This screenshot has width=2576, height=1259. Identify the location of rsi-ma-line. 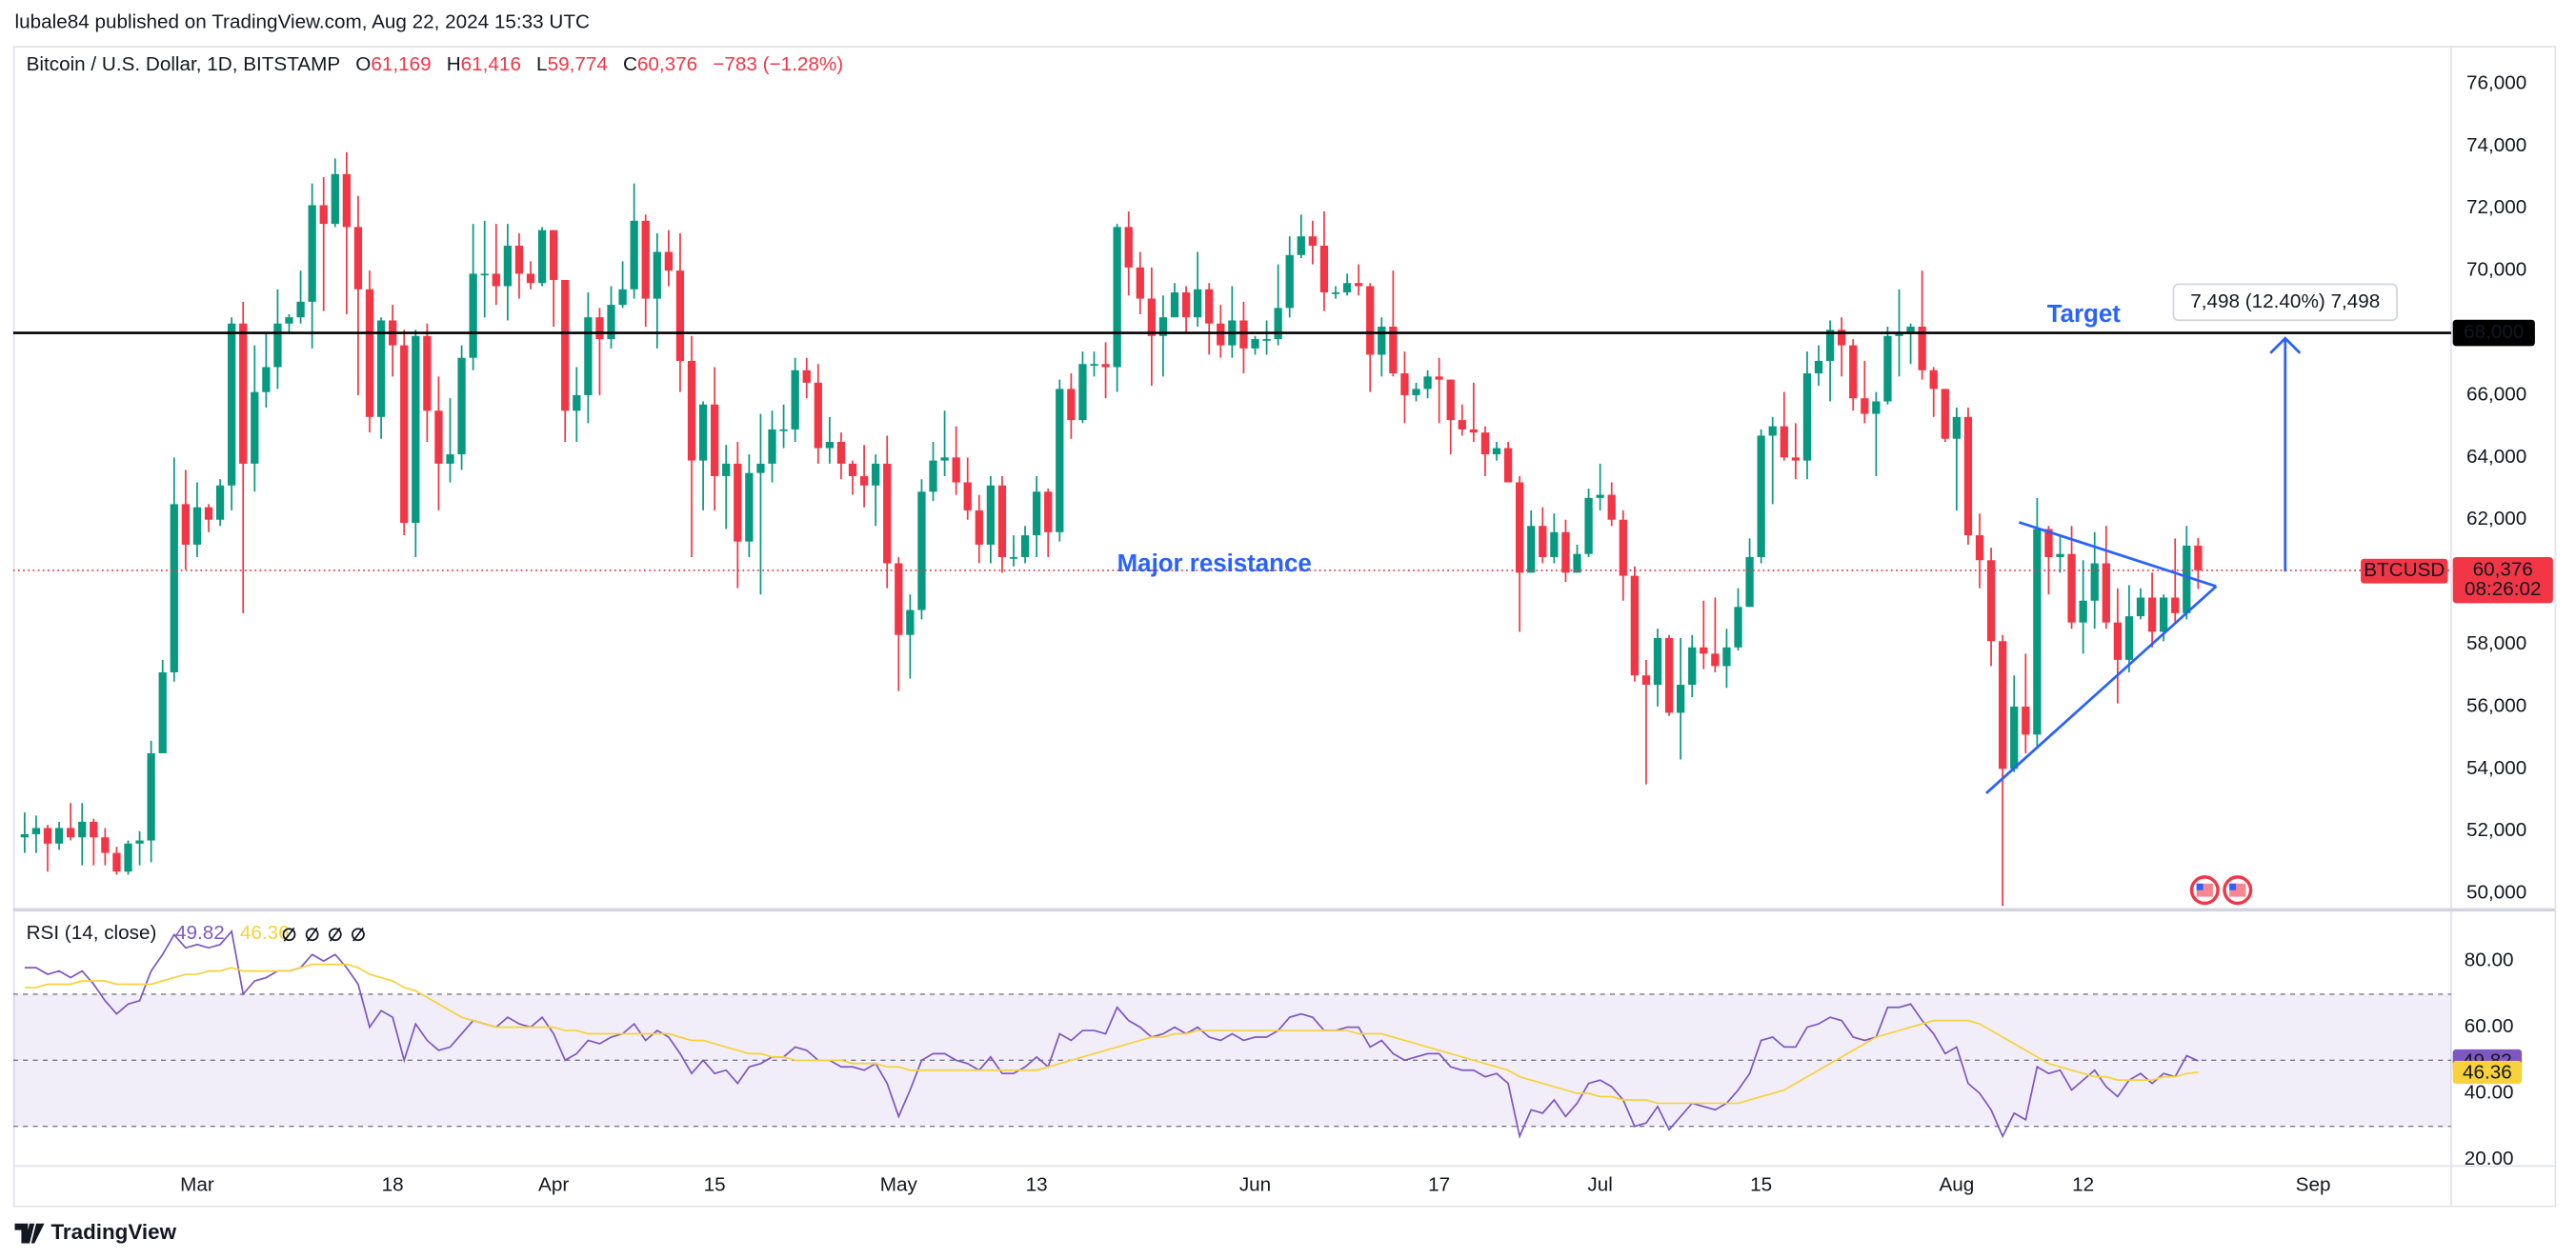
(1111, 1034).